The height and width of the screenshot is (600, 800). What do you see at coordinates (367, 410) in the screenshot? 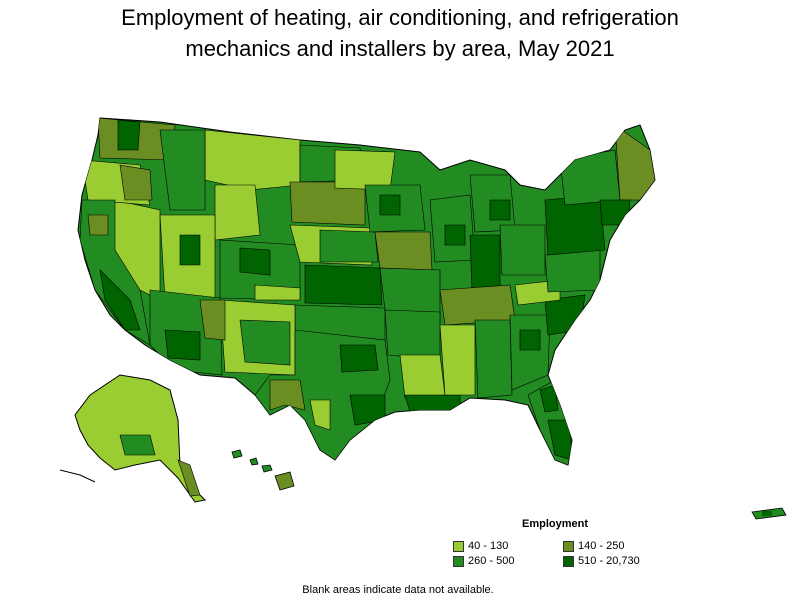
I see `area-houston` at bounding box center [367, 410].